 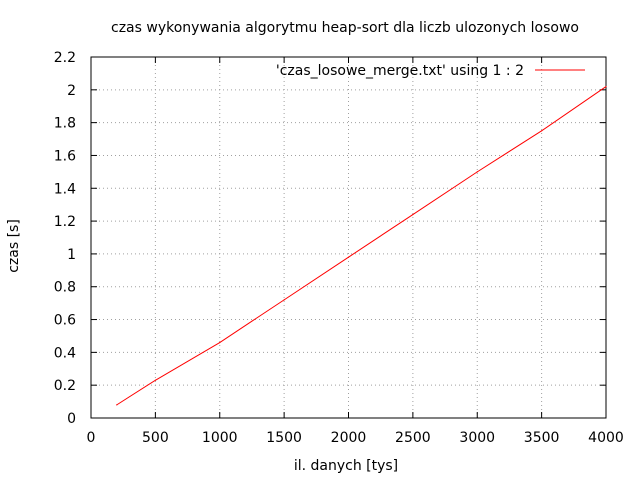 I want to click on y-tick-label: 0.8, so click(x=65, y=288).